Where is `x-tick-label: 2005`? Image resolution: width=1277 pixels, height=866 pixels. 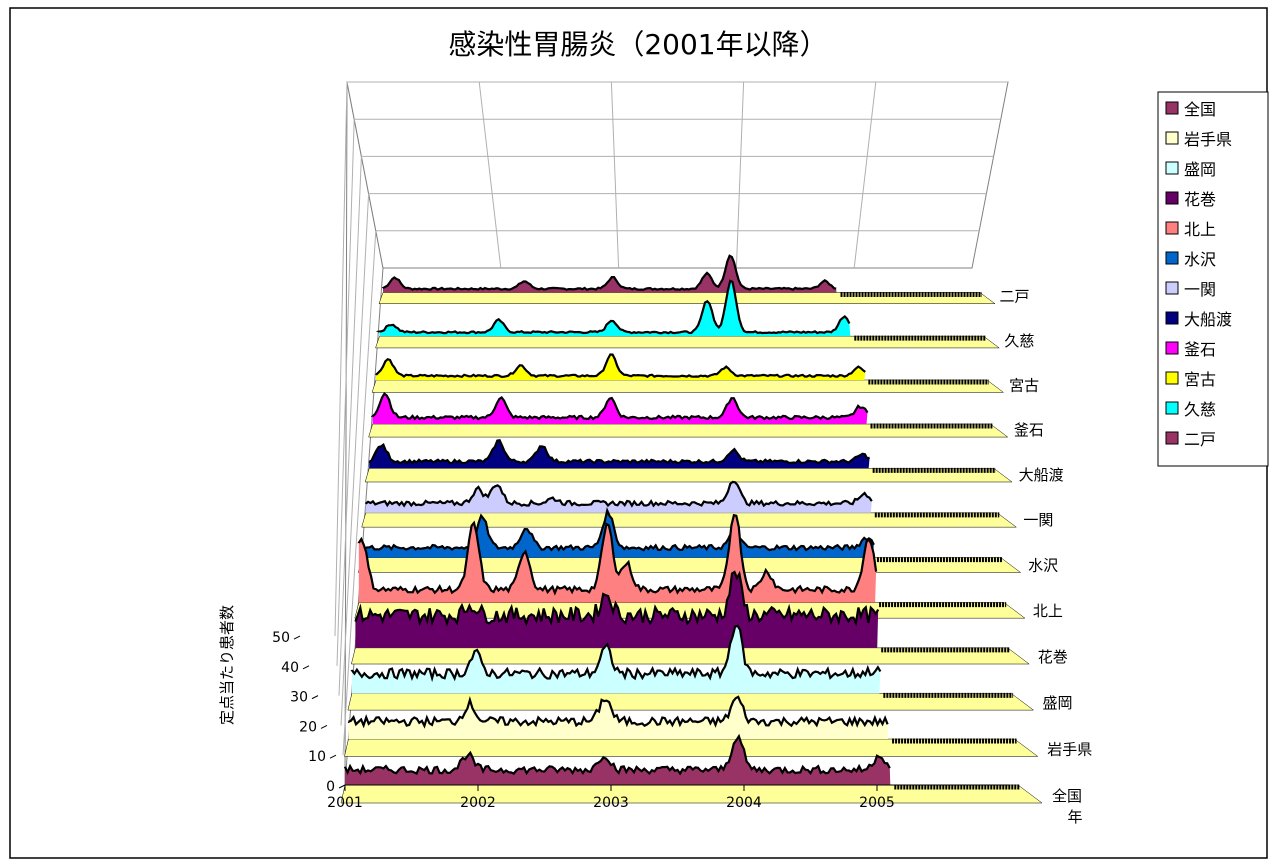 x-tick-label: 2005 is located at coordinates (877, 803).